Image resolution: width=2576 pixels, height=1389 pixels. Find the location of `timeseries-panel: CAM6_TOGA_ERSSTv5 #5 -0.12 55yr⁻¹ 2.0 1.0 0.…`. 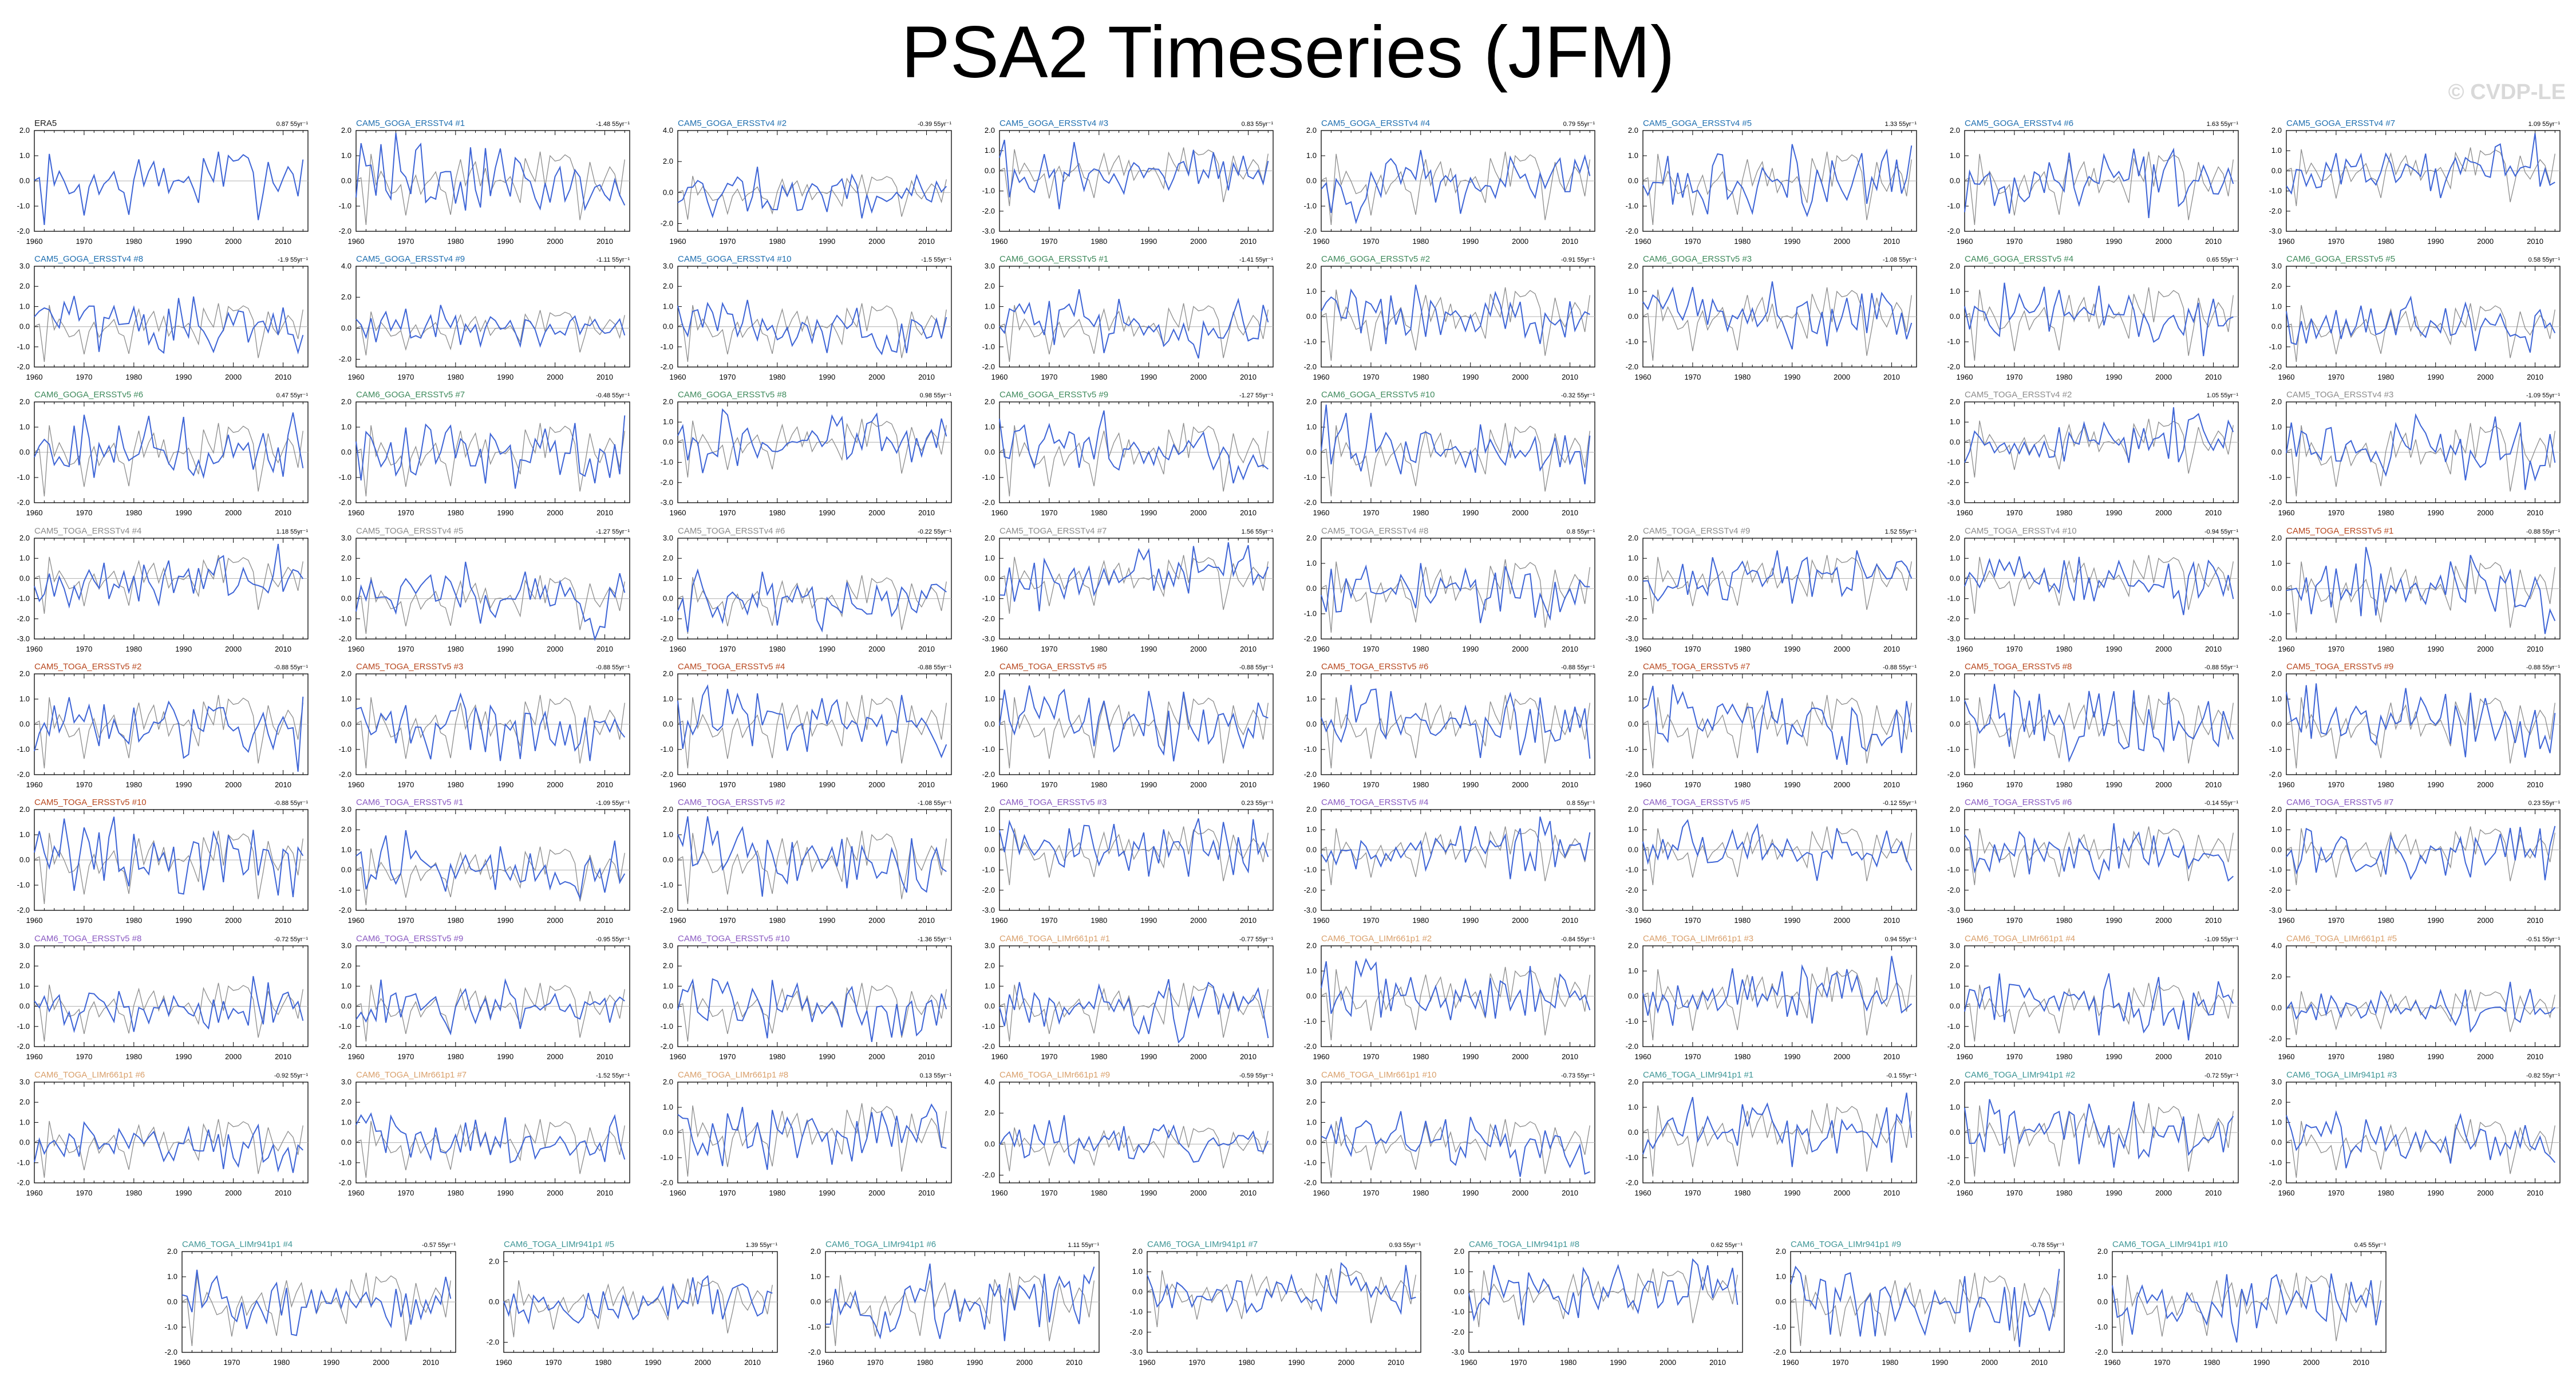

timeseries-panel: CAM6_TOGA_ERSSTv5 #5 -0.12 55yr⁻¹ 2.0 1.0 0.… is located at coordinates (1771, 861).